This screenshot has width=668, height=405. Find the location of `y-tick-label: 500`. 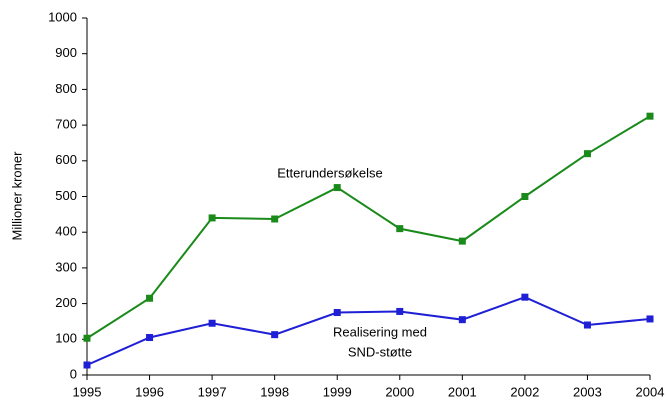

y-tick-label: 500 is located at coordinates (66, 195).